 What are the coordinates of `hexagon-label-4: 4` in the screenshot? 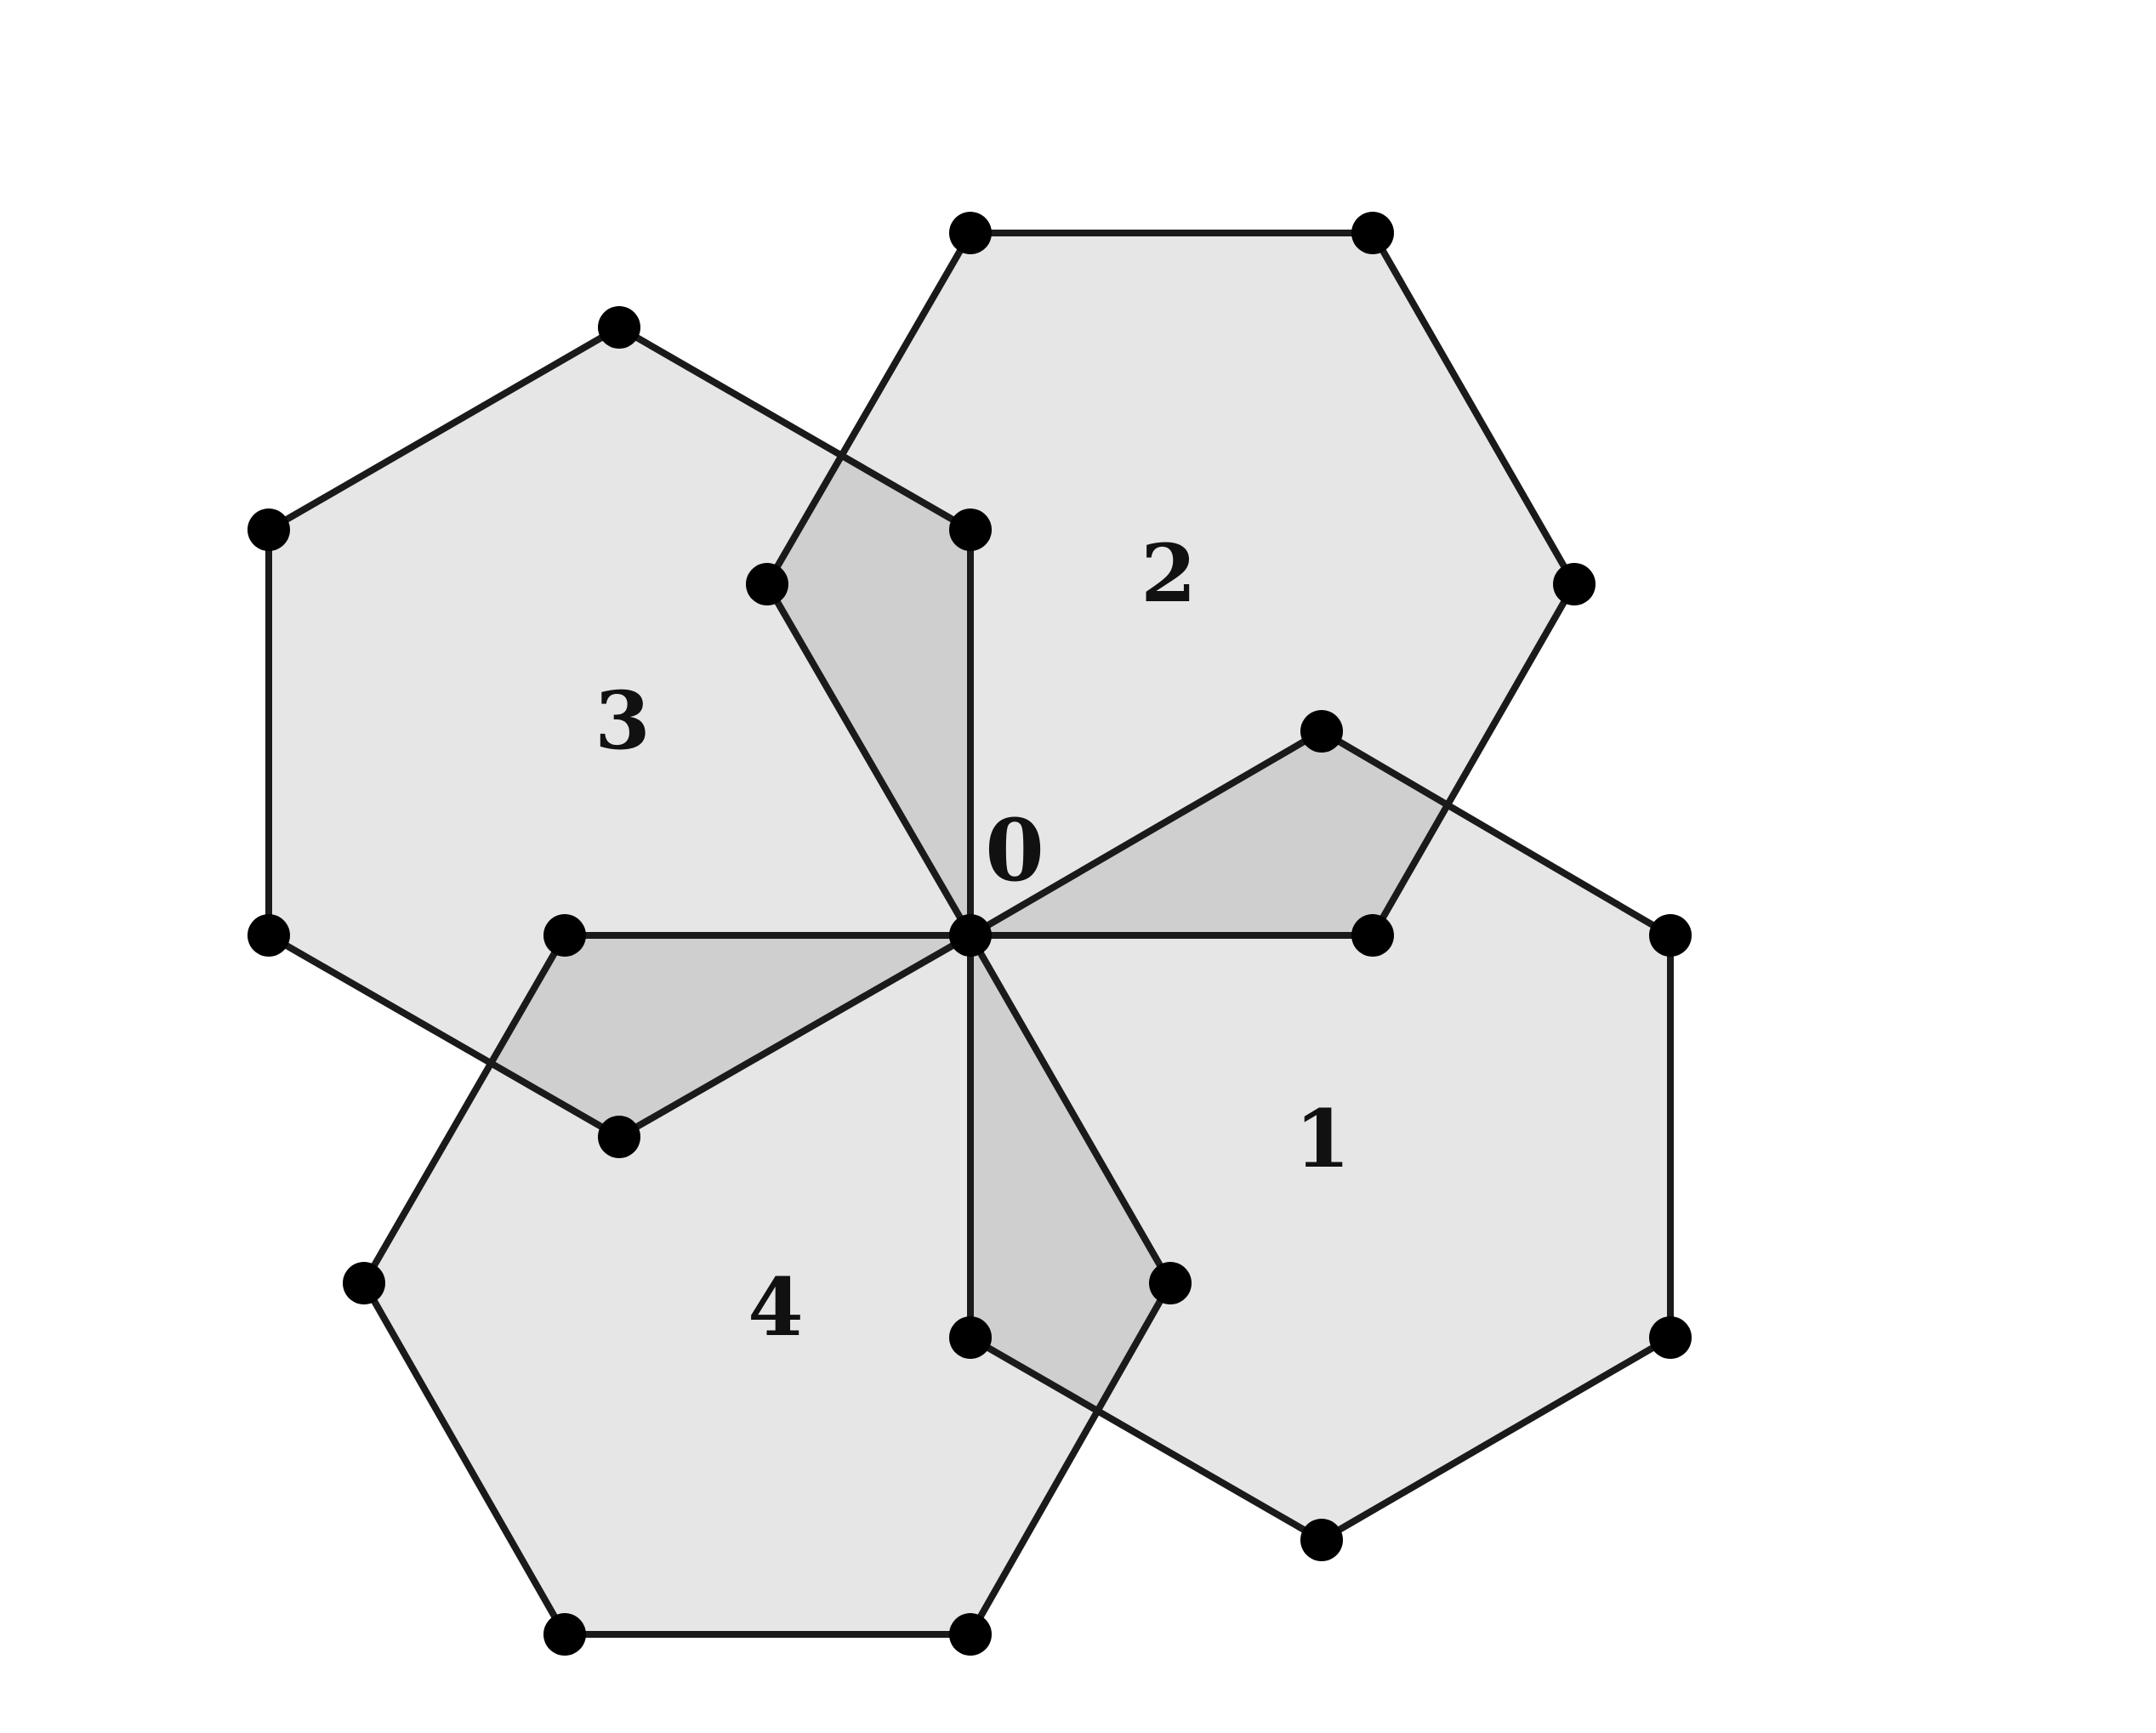 It's located at (775, 1308).